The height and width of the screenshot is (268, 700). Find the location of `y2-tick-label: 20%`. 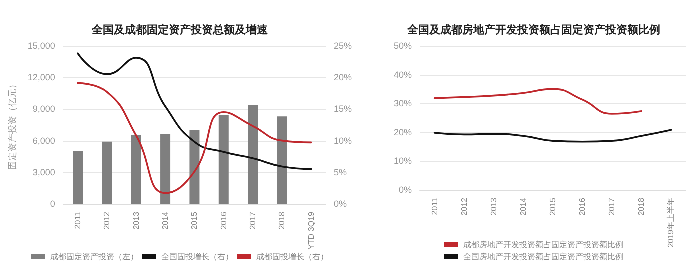

y2-tick-label: 20% is located at coordinates (343, 77).